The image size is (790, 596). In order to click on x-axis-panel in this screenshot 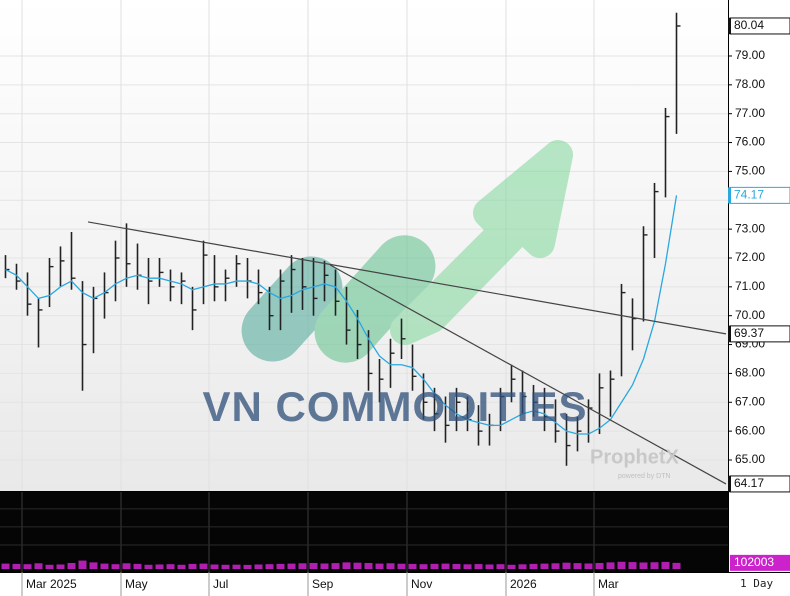, I will do `click(395, 584)`.